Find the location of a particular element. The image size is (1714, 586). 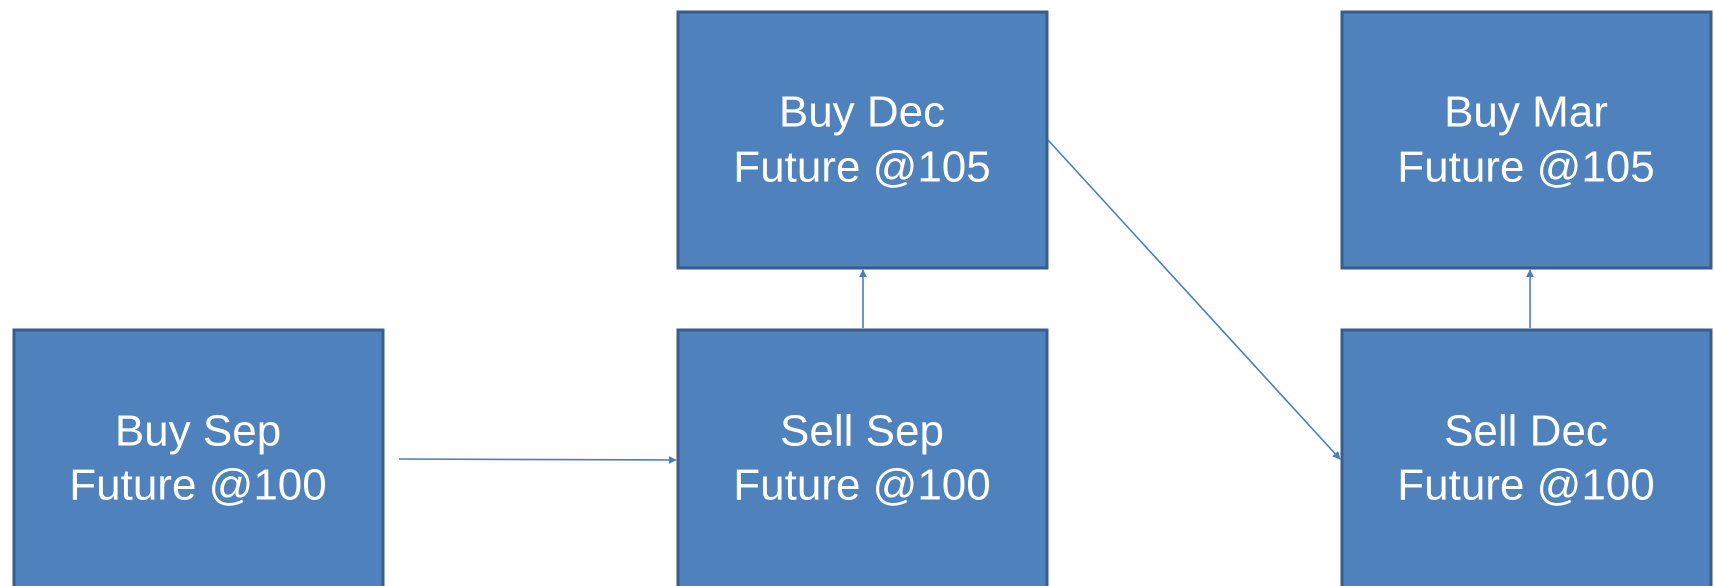

node: Buy Dec Future @105 is located at coordinates (862, 140).